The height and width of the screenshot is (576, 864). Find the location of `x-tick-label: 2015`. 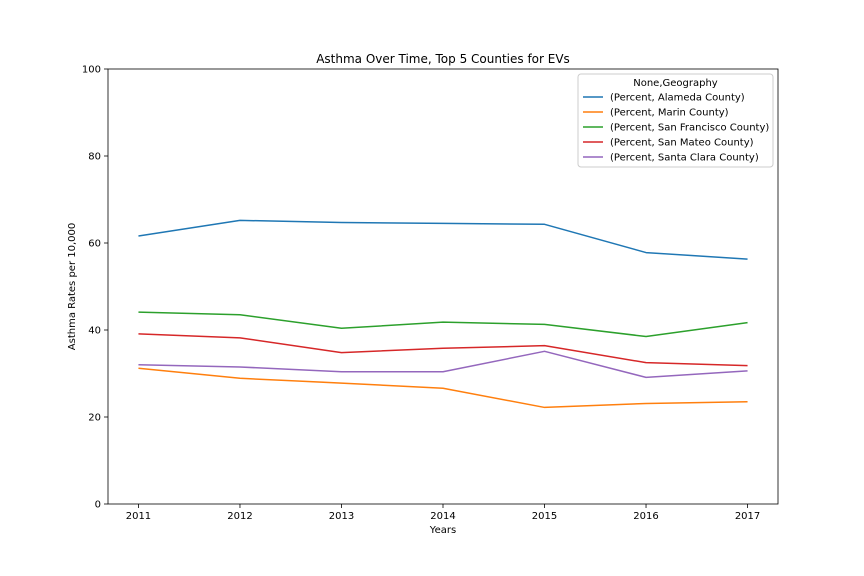

x-tick-label: 2015 is located at coordinates (544, 516).